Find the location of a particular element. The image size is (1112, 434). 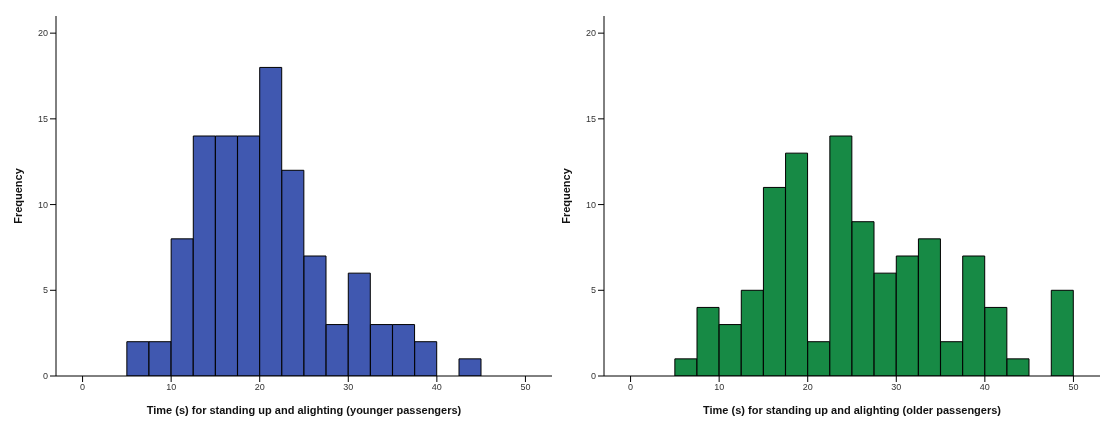

x-axis-title: Time (s) for standing up and alighting (younger passengers) is located at coordinates (304, 410).